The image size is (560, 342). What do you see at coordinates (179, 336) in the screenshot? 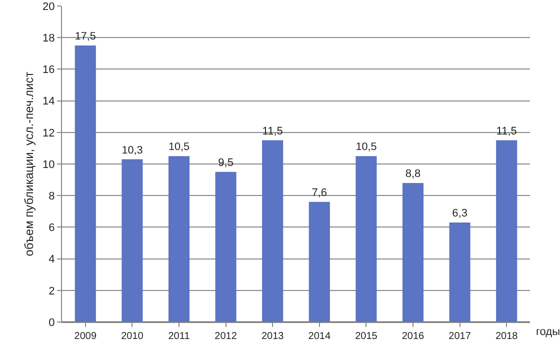
I see `x-tick-label: 2011` at bounding box center [179, 336].